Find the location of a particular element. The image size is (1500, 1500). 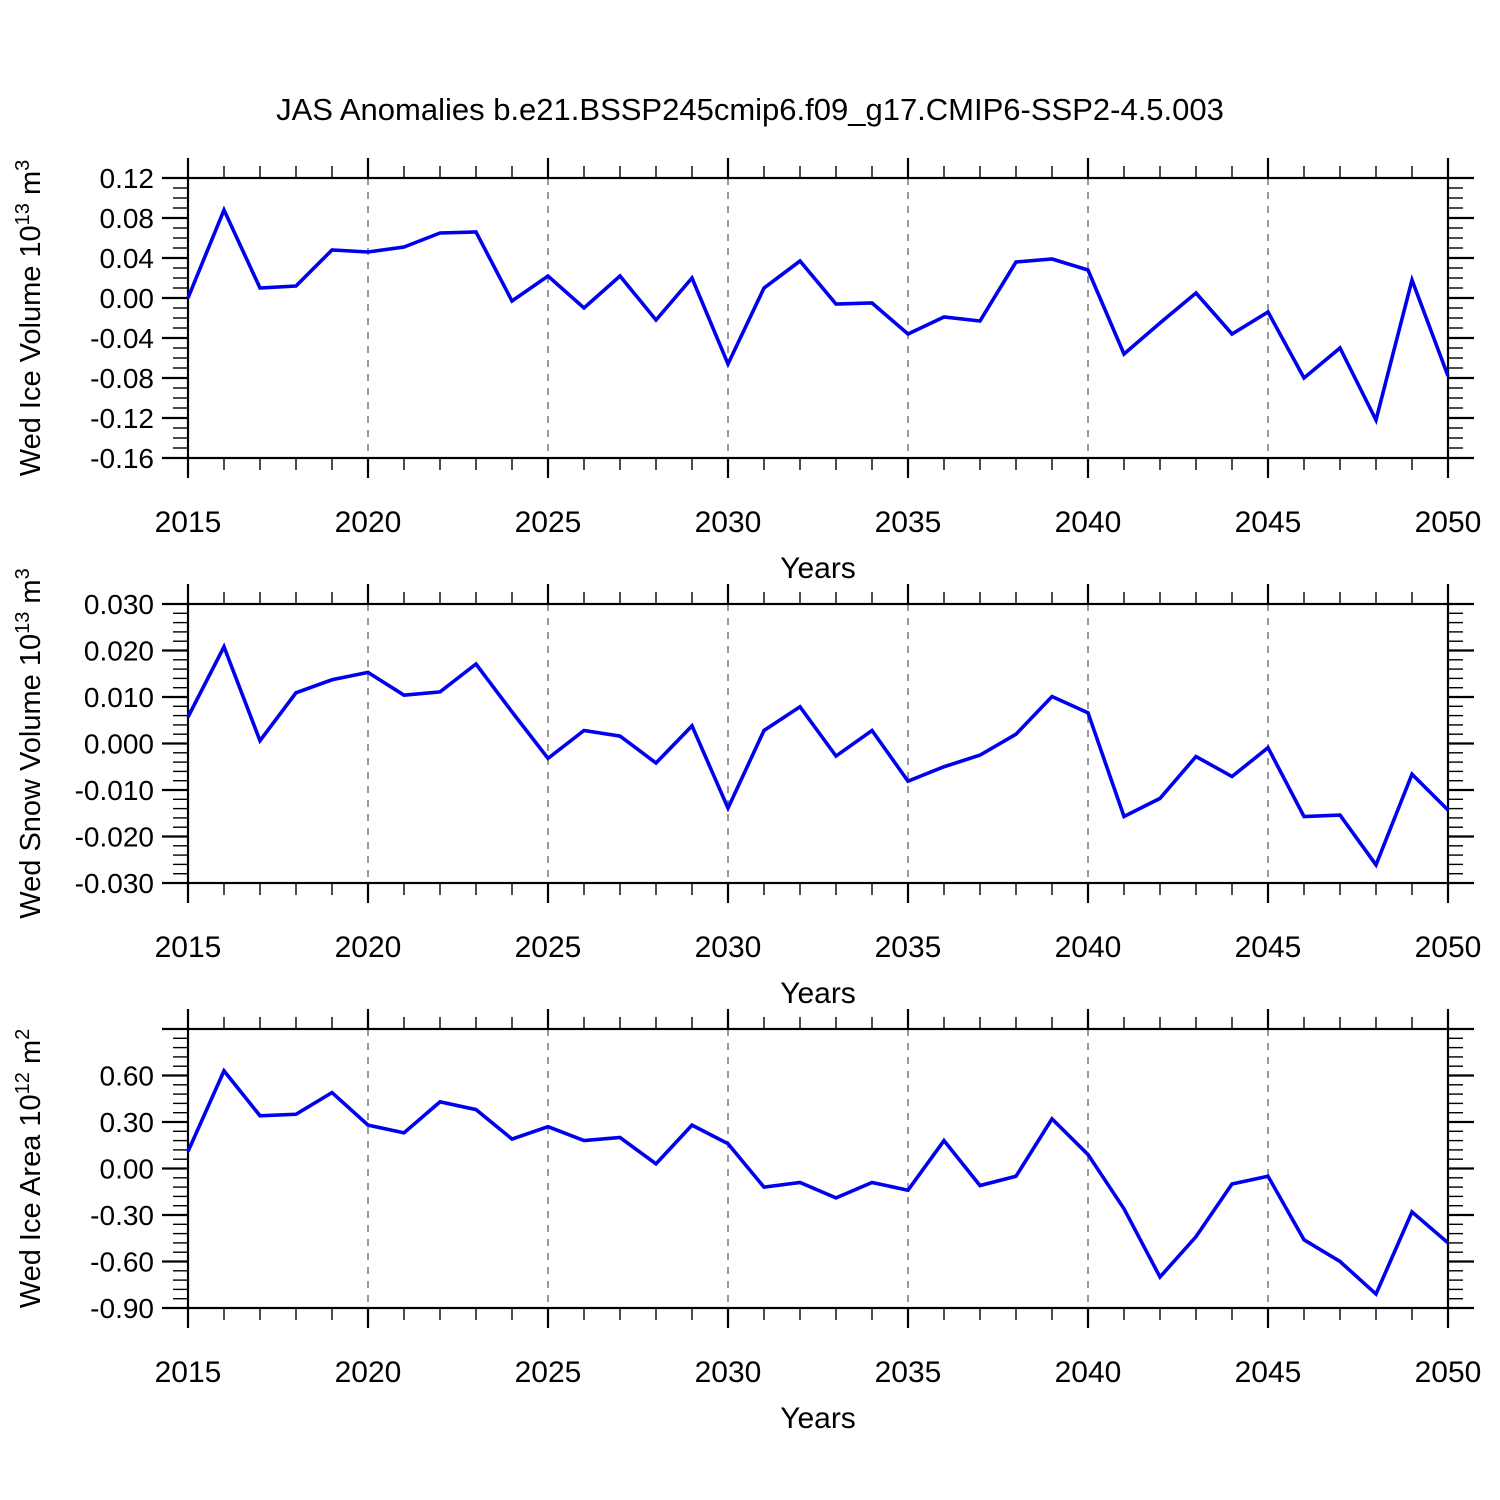

y-axis-title: Wed Snow Volume 1013 m3 is located at coordinates (29, 743).